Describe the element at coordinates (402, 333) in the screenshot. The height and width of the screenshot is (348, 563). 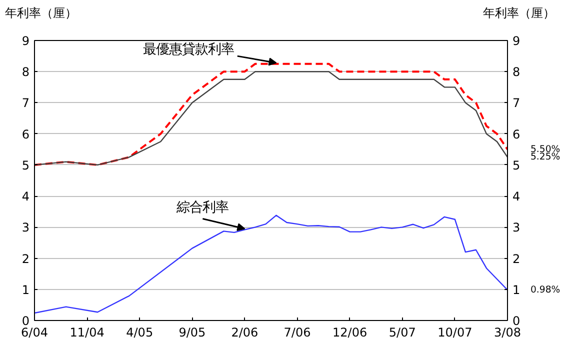
I see `x-tick-label: 5/07` at that location.